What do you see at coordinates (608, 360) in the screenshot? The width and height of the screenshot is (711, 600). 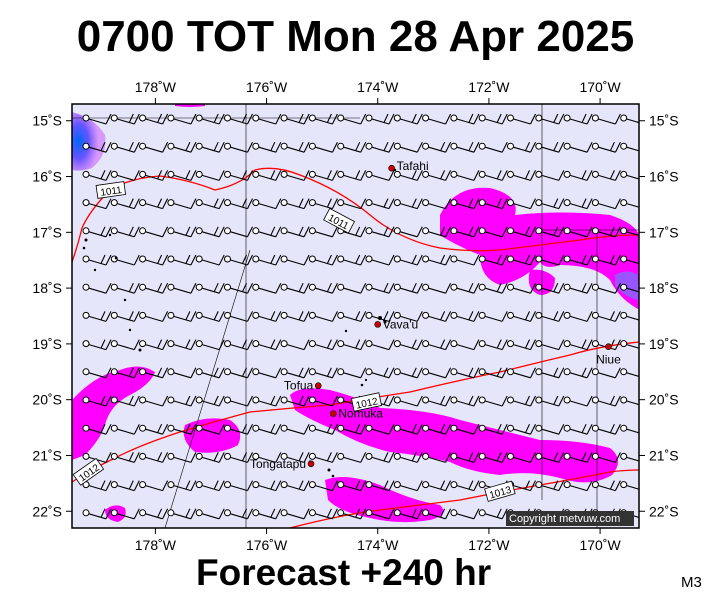 I see `place-name: Niue` at bounding box center [608, 360].